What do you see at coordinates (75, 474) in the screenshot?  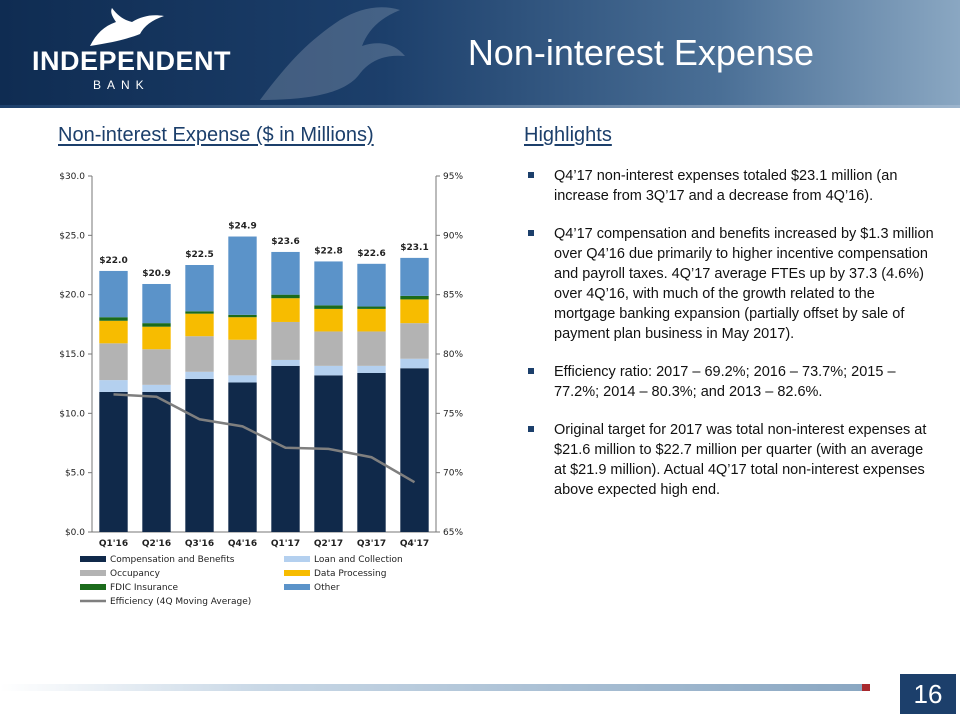 I see `y-tick-label-left: $5.0` at bounding box center [75, 474].